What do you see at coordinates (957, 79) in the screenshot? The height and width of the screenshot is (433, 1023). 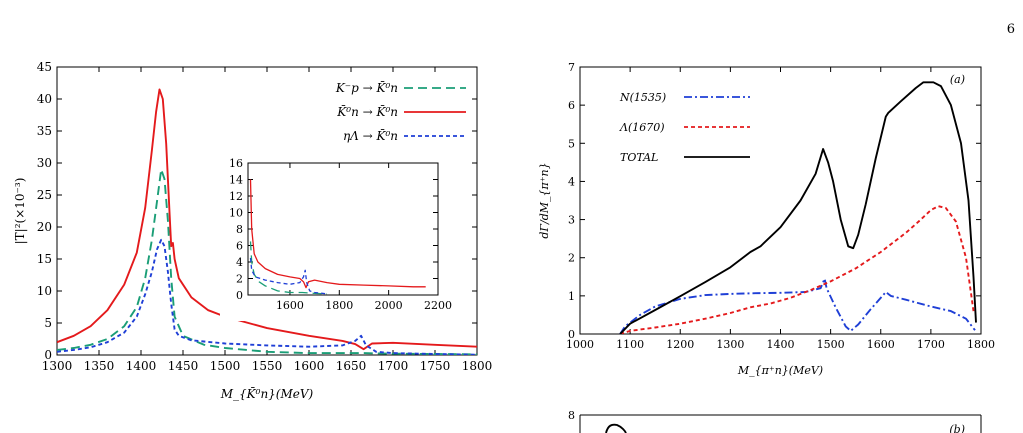 I see `right-a-panel-label: (a)` at bounding box center [957, 79].